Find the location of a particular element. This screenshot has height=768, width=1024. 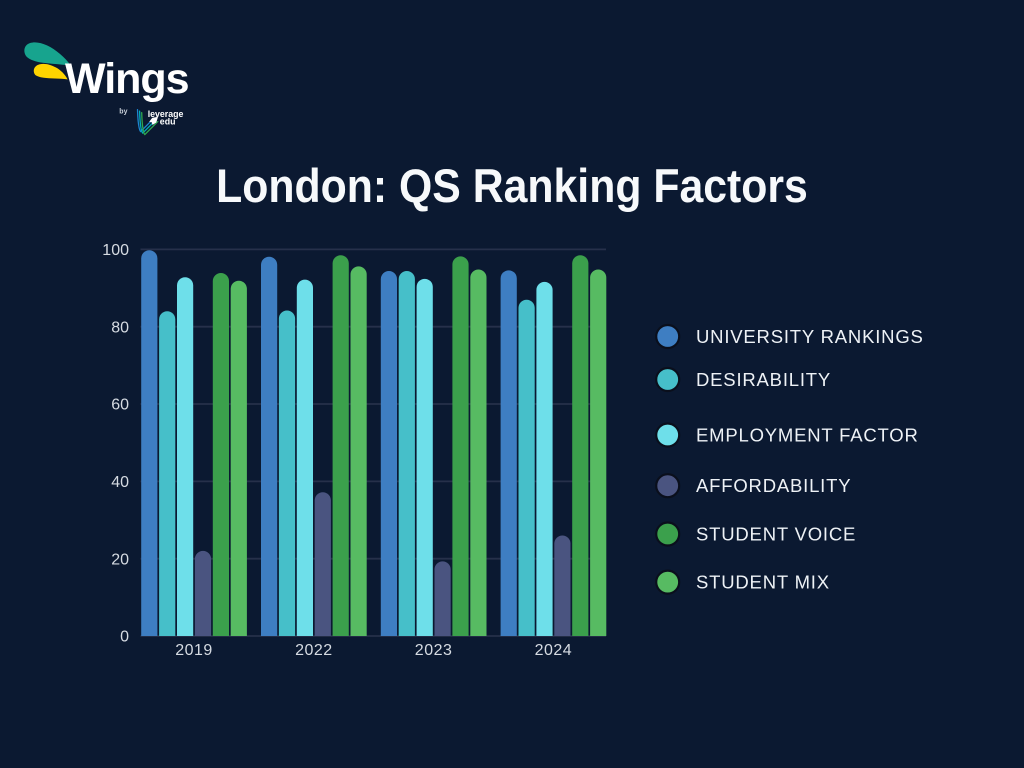

svg-text: 100 is located at coordinates (115, 250).